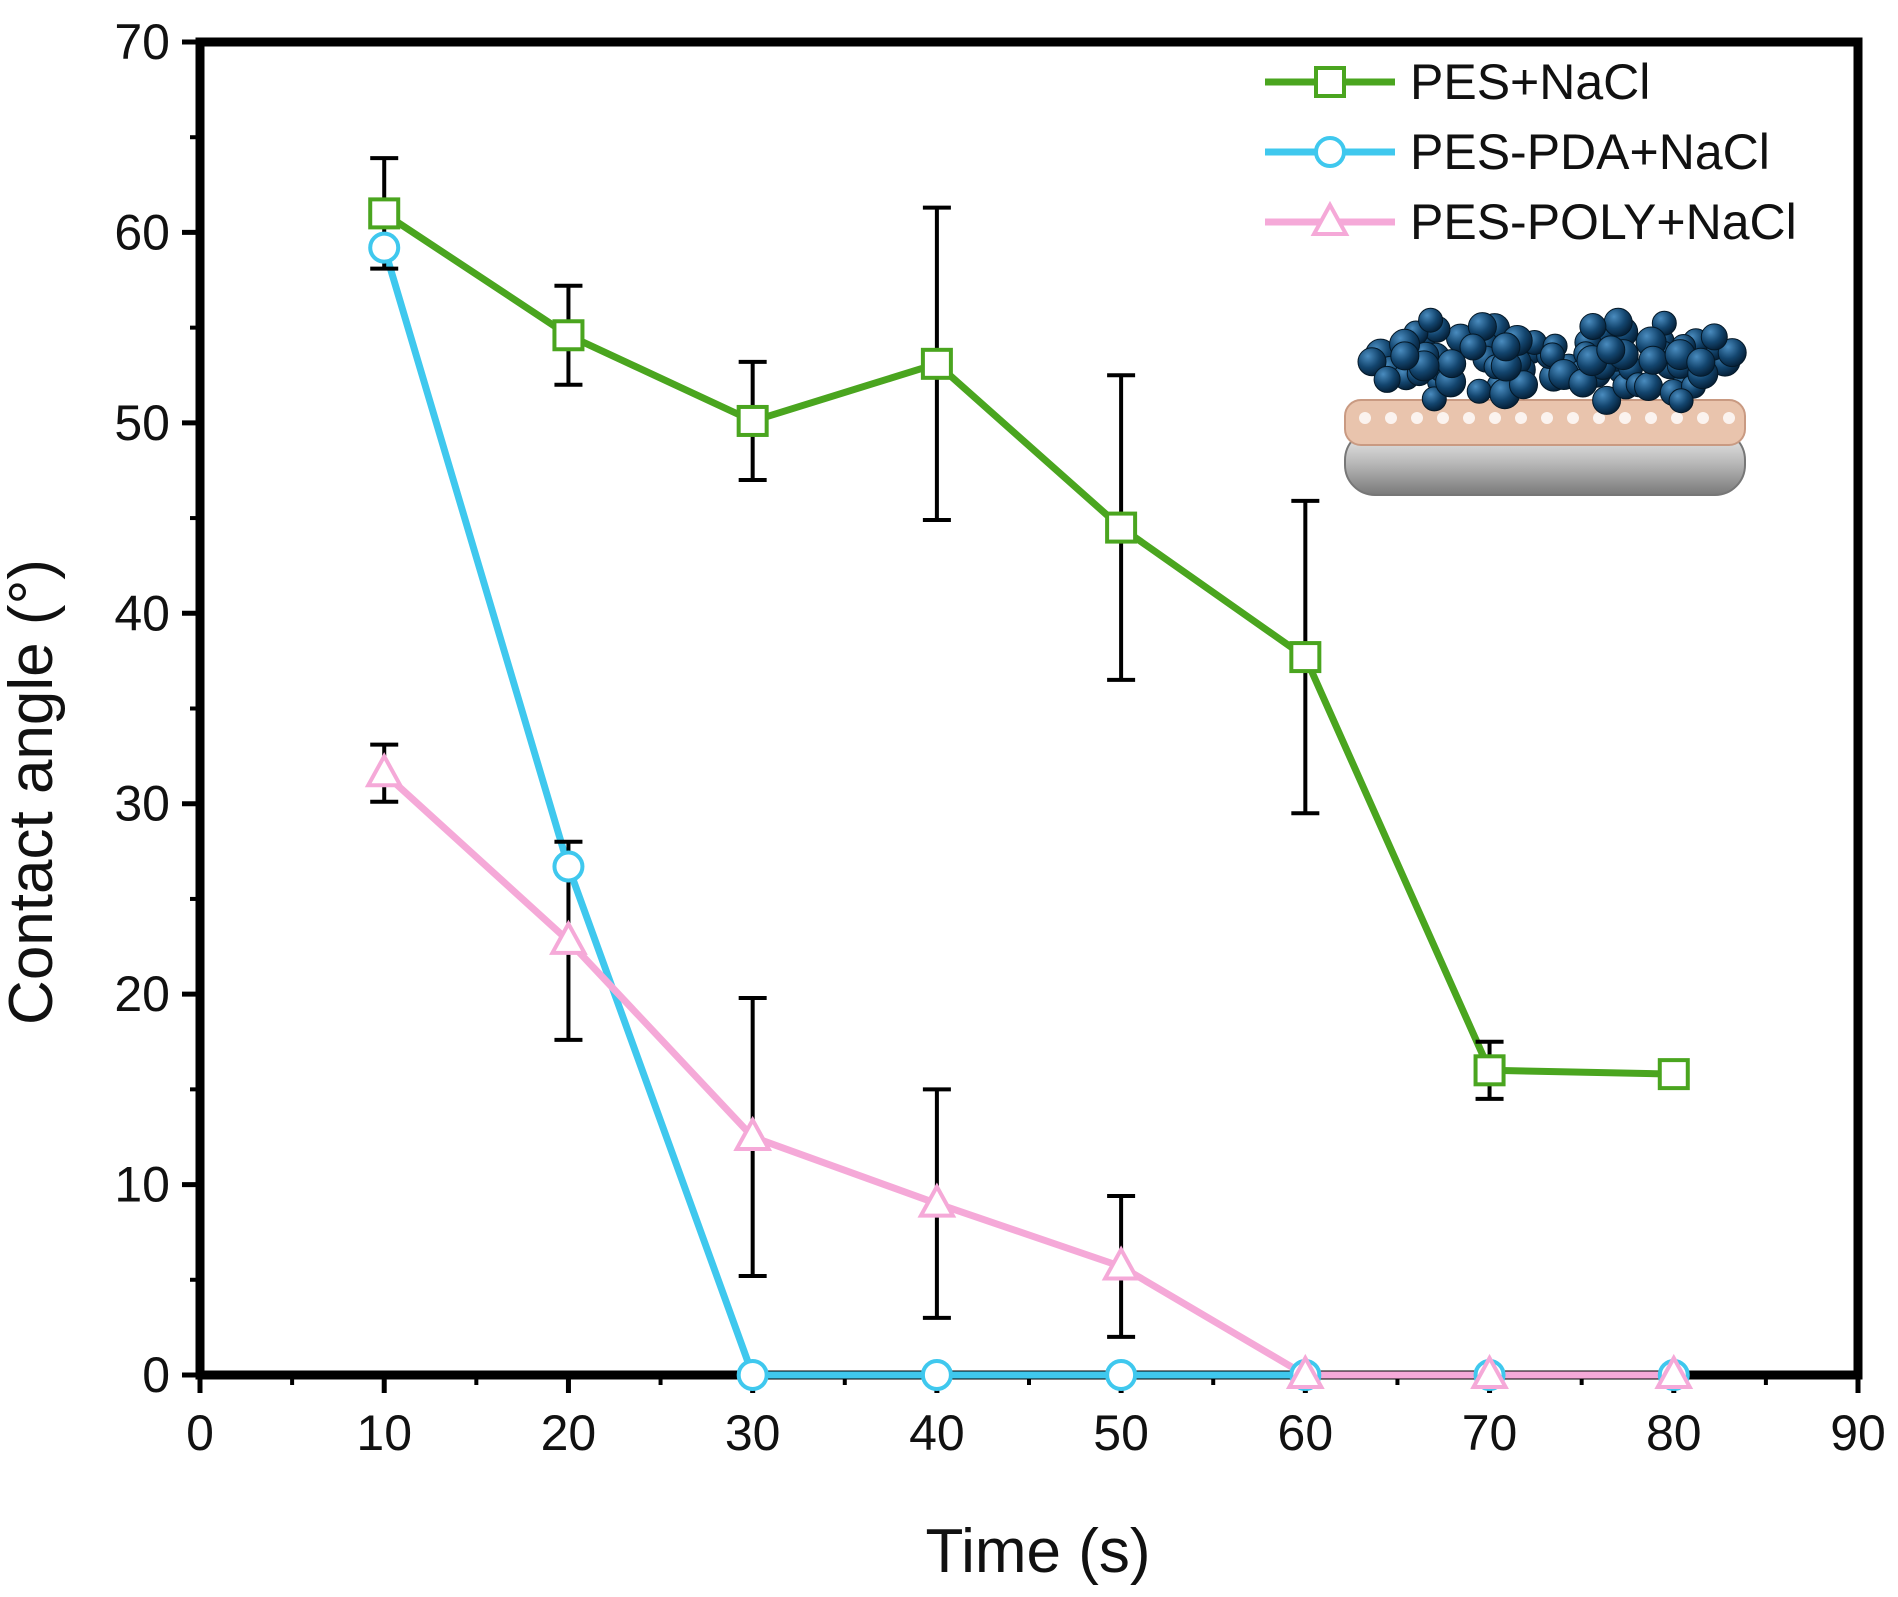  What do you see at coordinates (1490, 1433) in the screenshot?
I see `x-tick-label: 70` at bounding box center [1490, 1433].